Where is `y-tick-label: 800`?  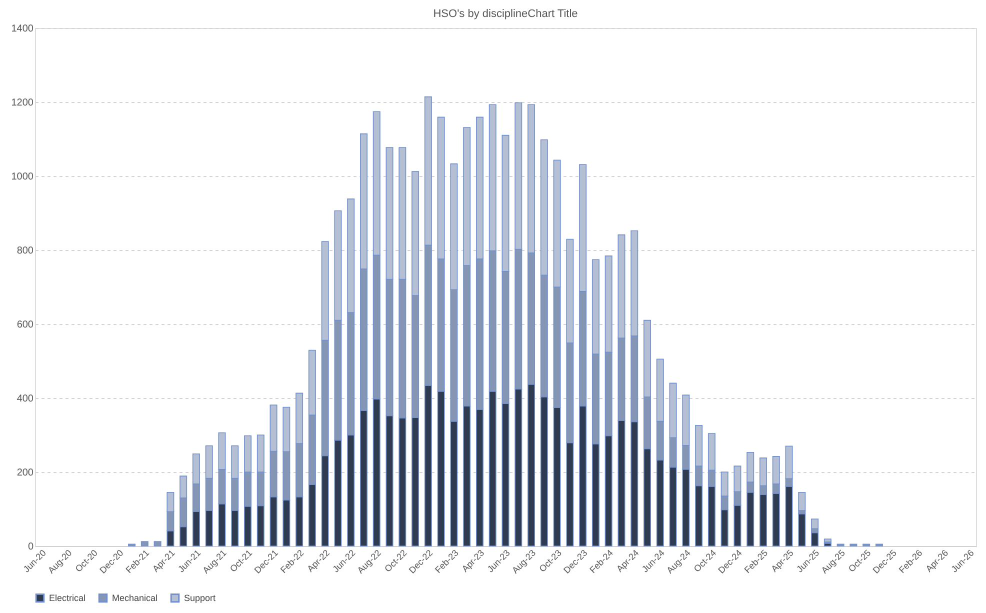 y-tick-label: 800 is located at coordinates (25, 251).